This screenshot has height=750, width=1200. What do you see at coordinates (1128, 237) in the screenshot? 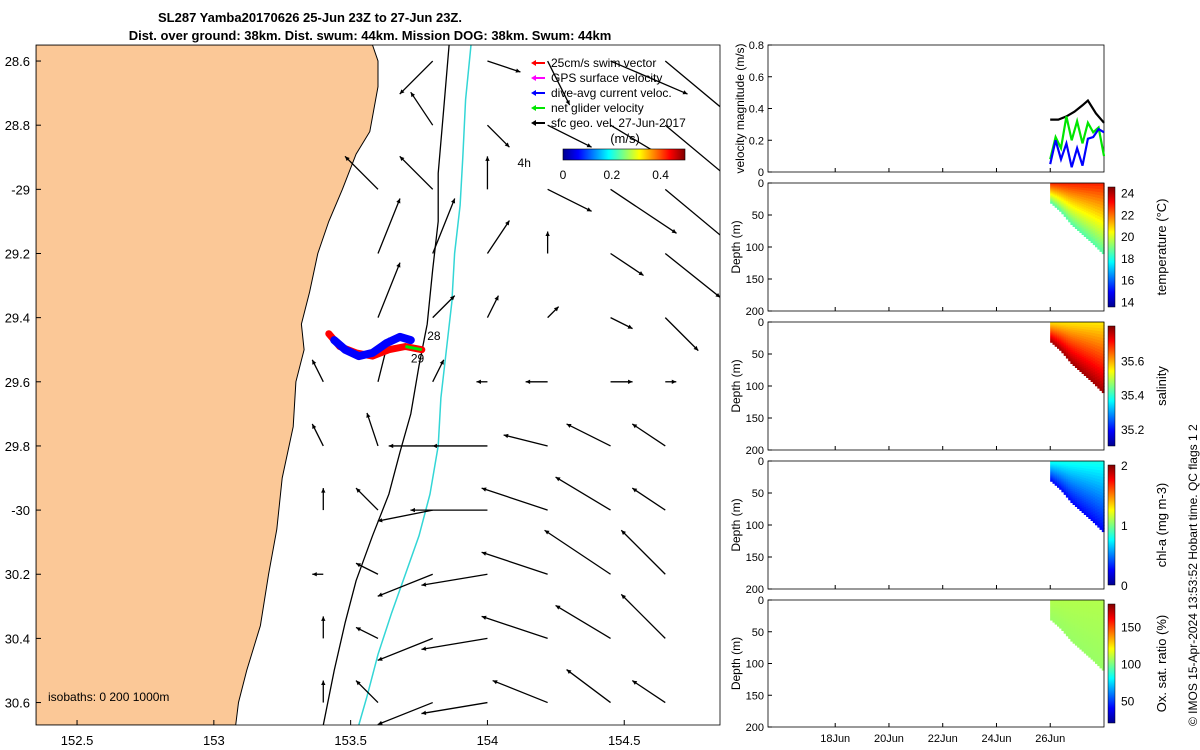
I see `colorbar-tick-label: 20` at bounding box center [1128, 237].